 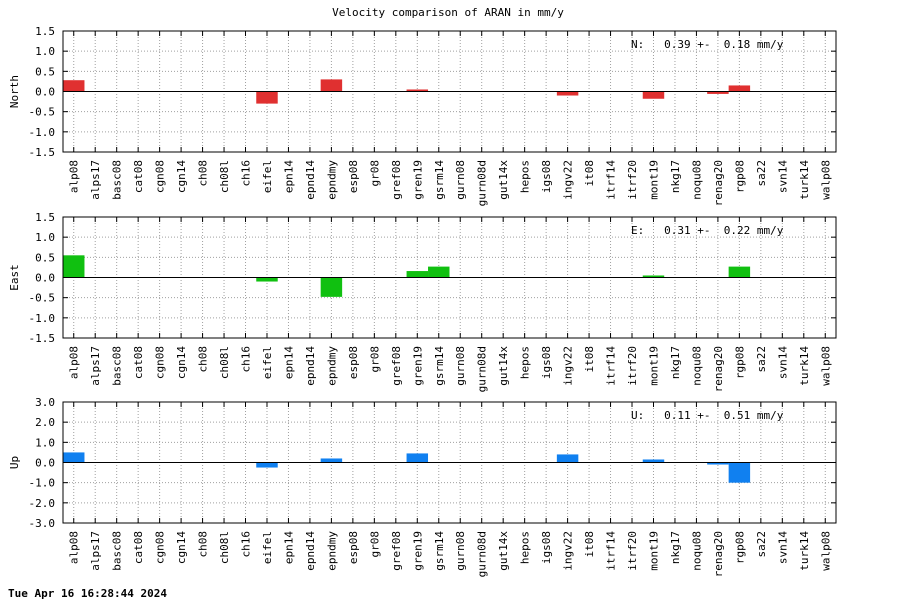 I want to click on x-tick-label: cgn08, so click(x=160, y=176).